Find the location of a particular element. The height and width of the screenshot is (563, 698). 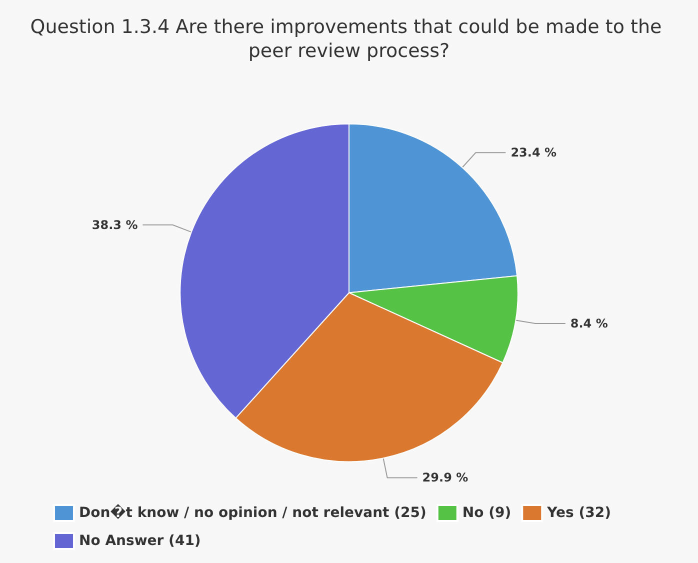

chart-title: Question 1.3.4 Are there improvements that could be made to the peer review process? is located at coordinates (349, 39).